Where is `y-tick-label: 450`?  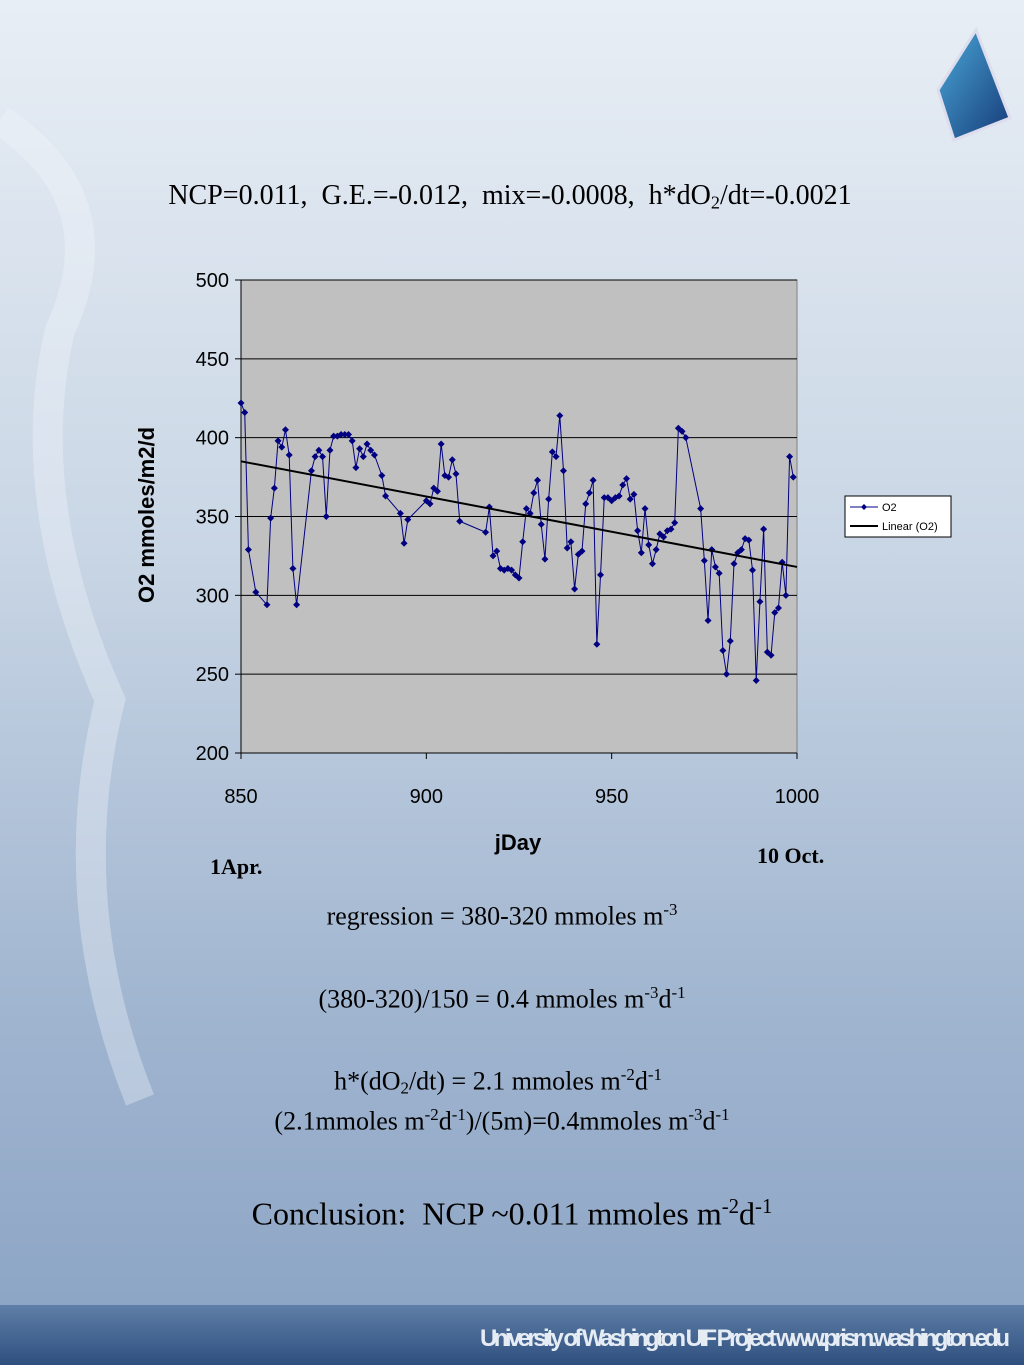 y-tick-label: 450 is located at coordinates (212, 360).